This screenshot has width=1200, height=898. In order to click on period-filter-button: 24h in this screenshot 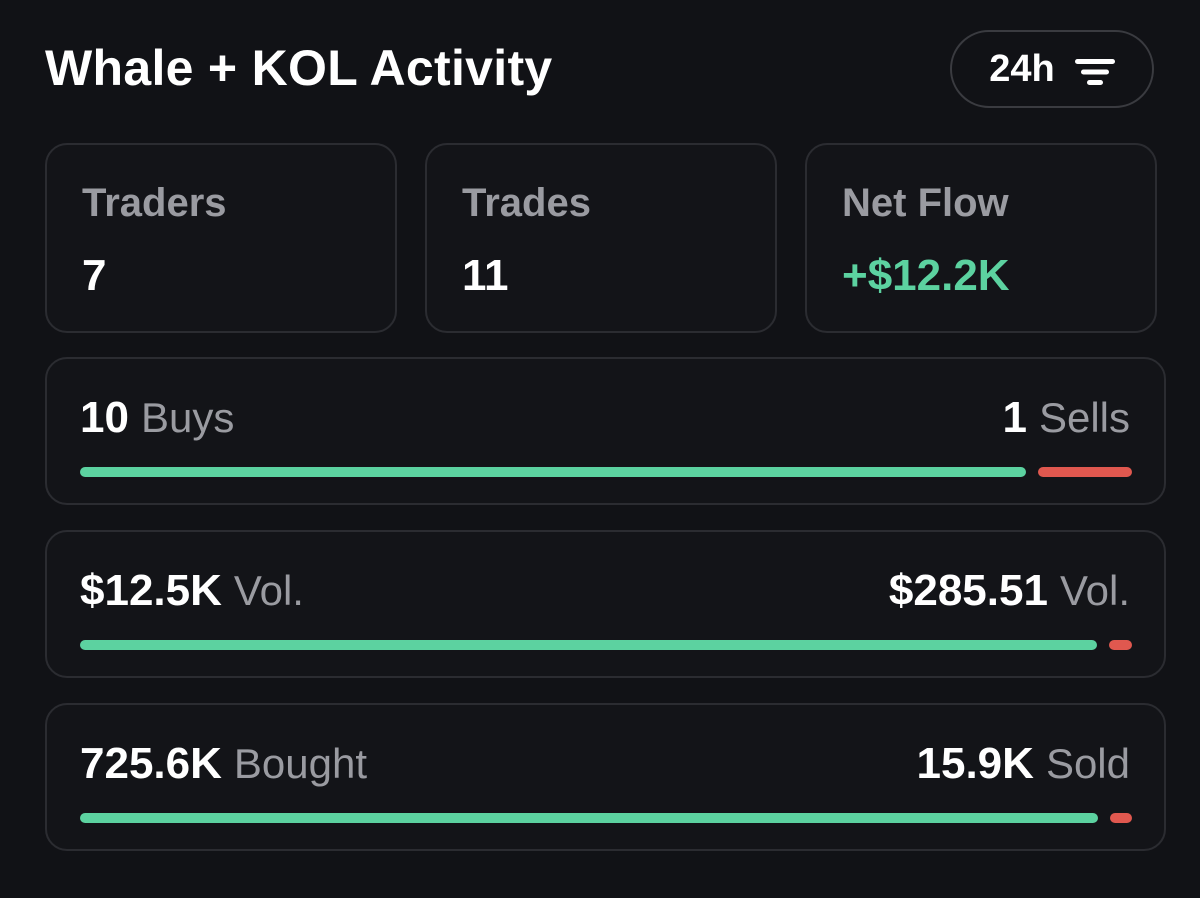, I will do `click(1052, 69)`.